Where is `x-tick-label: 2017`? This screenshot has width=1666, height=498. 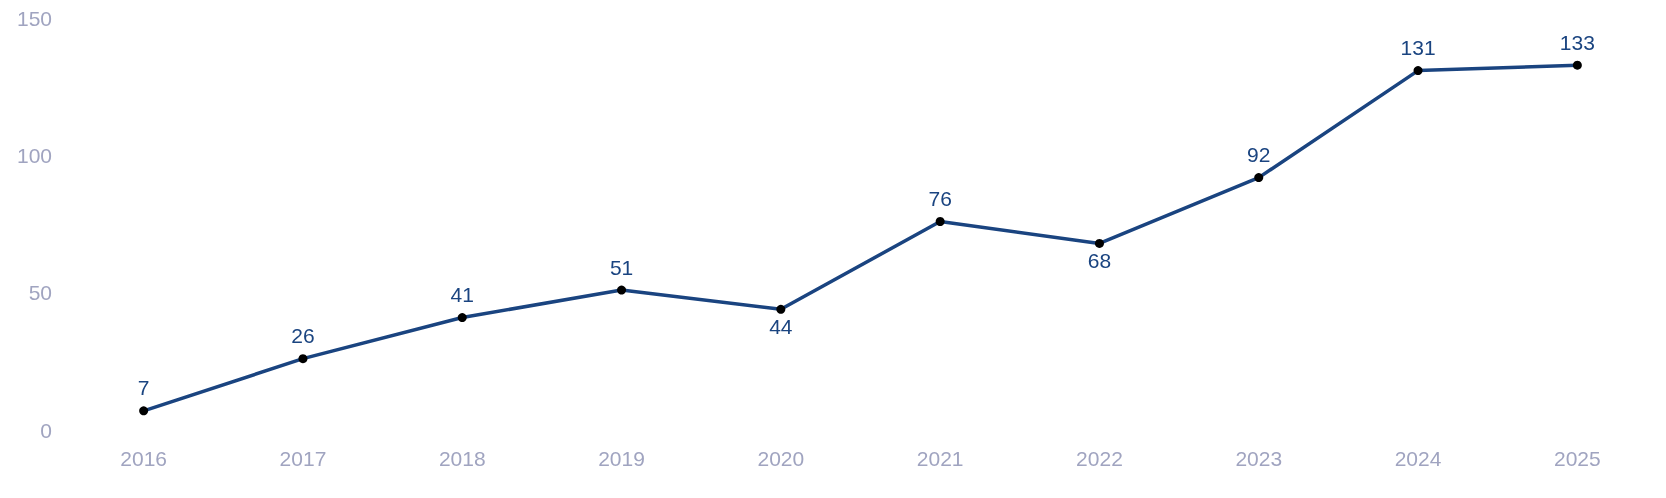 x-tick-label: 2017 is located at coordinates (303, 458).